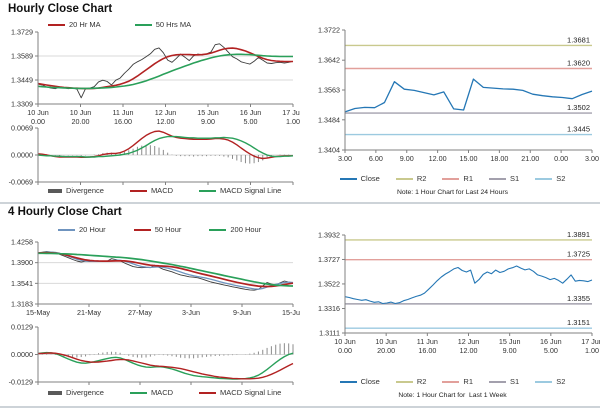  What do you see at coordinates (376, 158) in the screenshot?
I see `x-tick-label: 6.00` at bounding box center [376, 158].